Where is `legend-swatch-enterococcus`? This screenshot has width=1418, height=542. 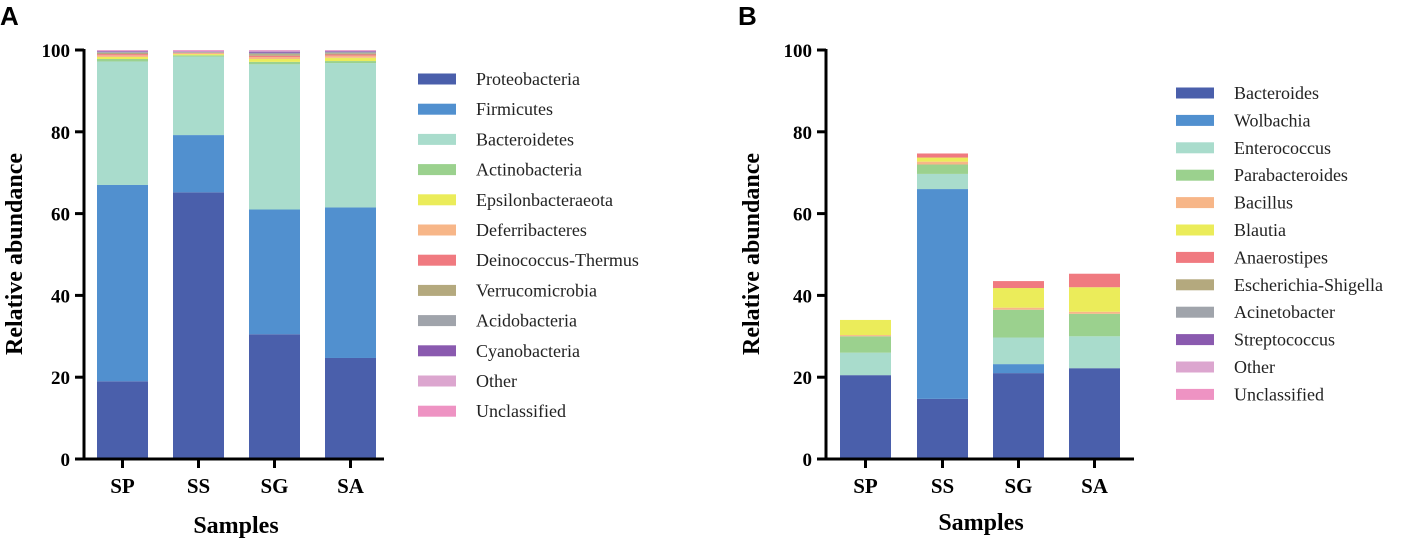
legend-swatch-enterococcus is located at coordinates (1195, 148).